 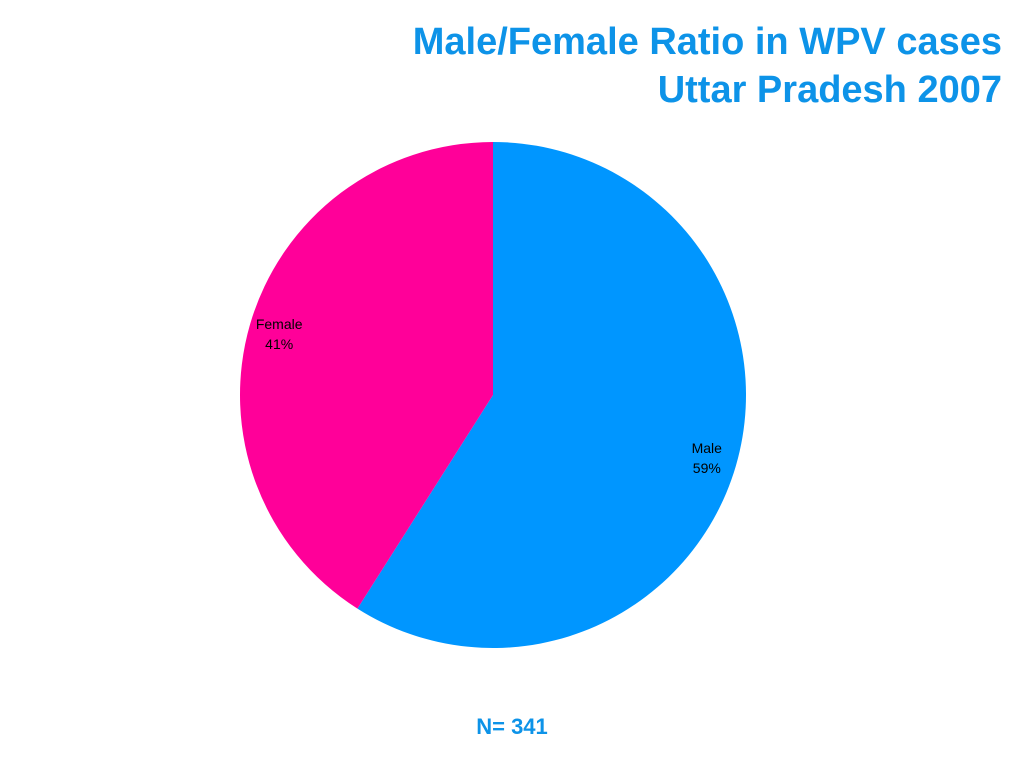 I want to click on slice-value-male: 59%, so click(x=707, y=468).